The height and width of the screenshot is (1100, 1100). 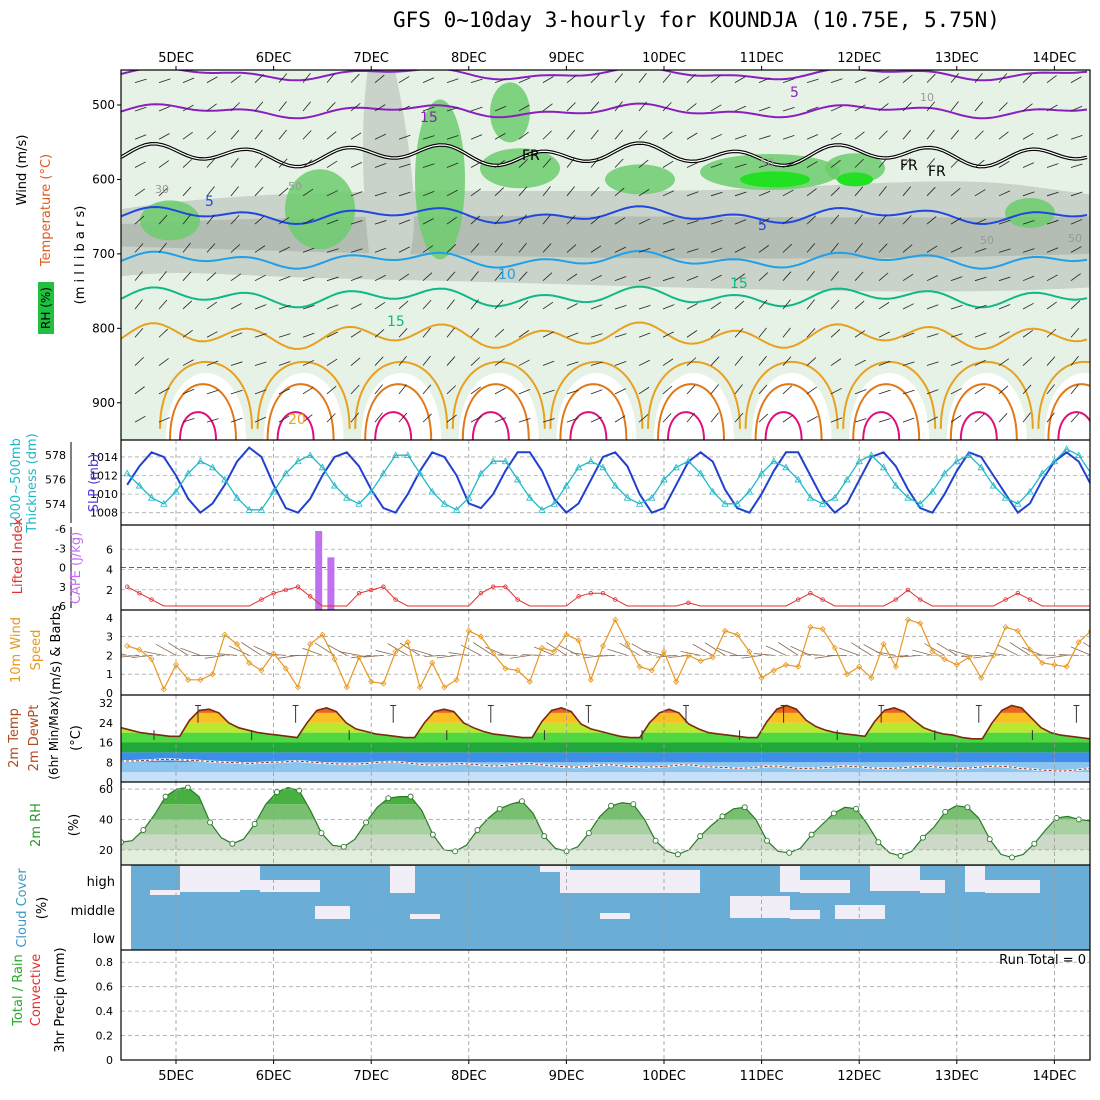 What do you see at coordinates (937, 172) in the screenshot?
I see `contour-label: FR` at bounding box center [937, 172].